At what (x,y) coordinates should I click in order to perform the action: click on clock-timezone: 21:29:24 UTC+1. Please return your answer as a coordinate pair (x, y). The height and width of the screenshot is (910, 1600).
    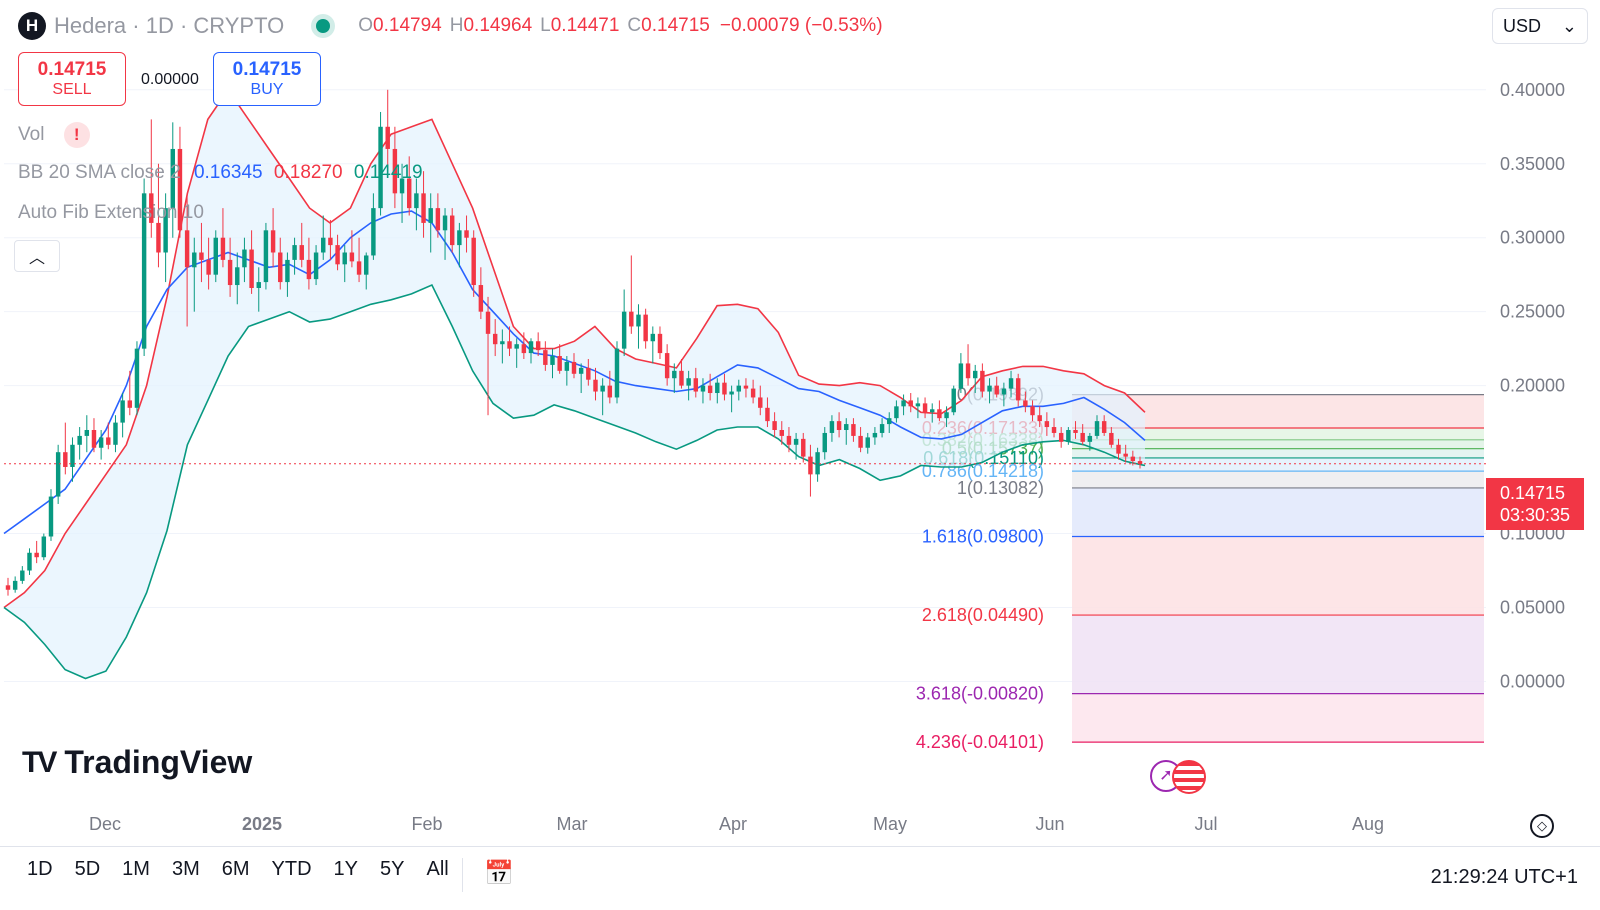
    Looking at the image, I should click on (1504, 877).